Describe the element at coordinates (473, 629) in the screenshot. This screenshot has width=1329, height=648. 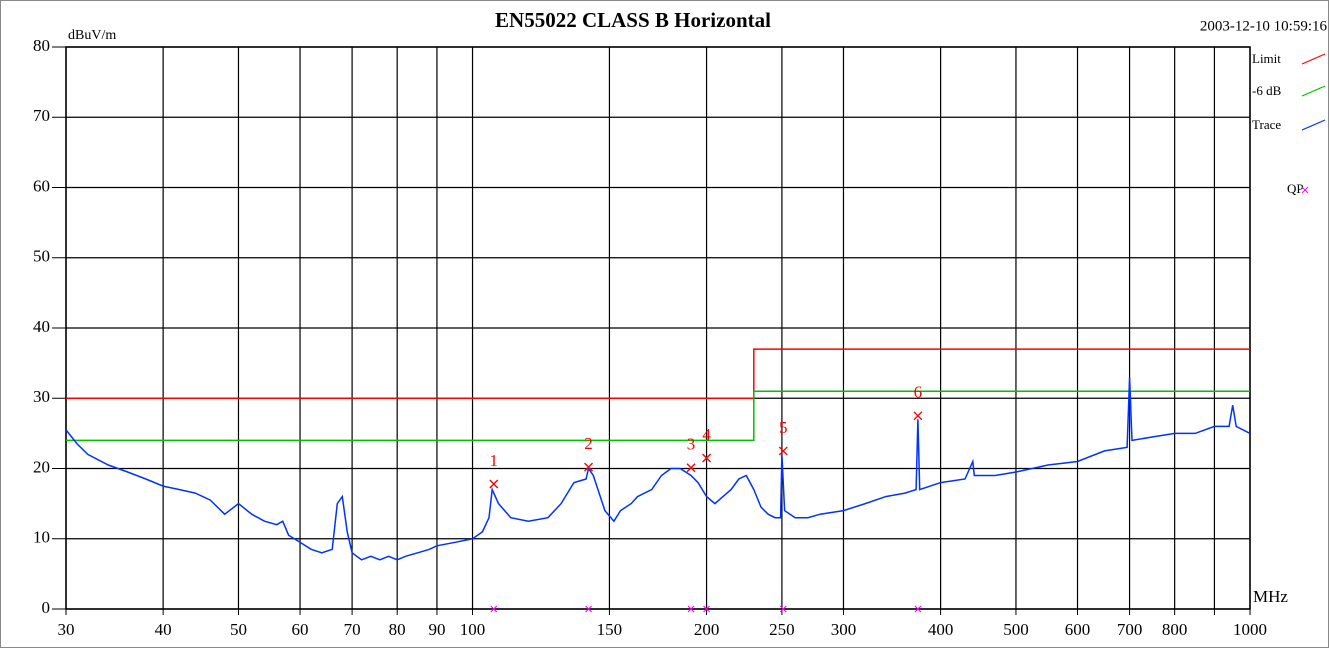
I see `x-tick-label: 100` at that location.